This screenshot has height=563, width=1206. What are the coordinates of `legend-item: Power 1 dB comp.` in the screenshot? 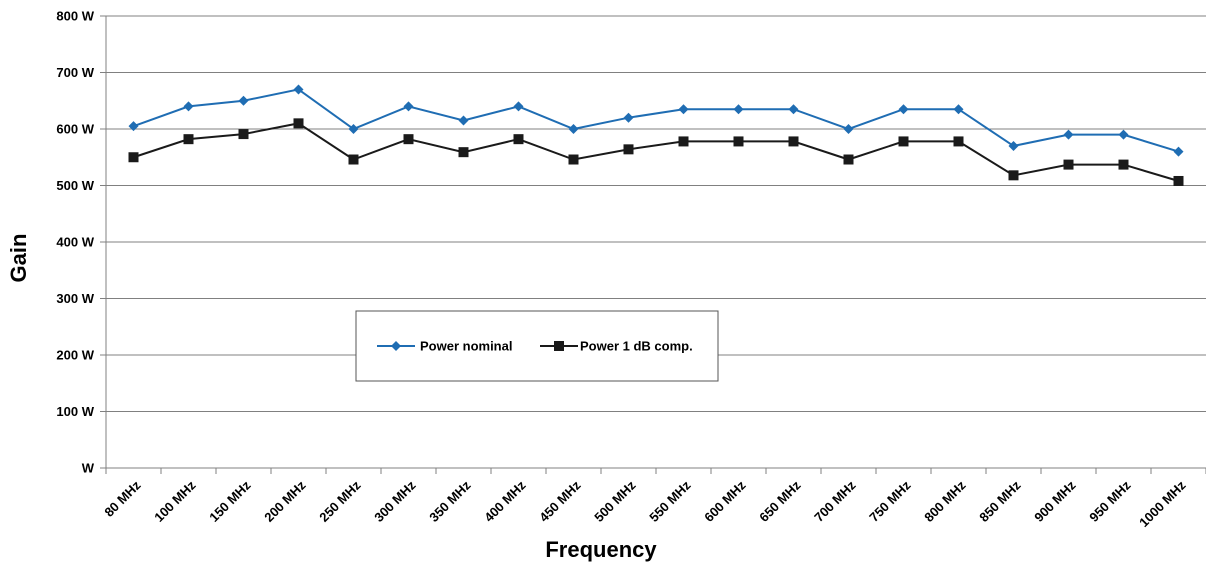 It's located at (616, 346).